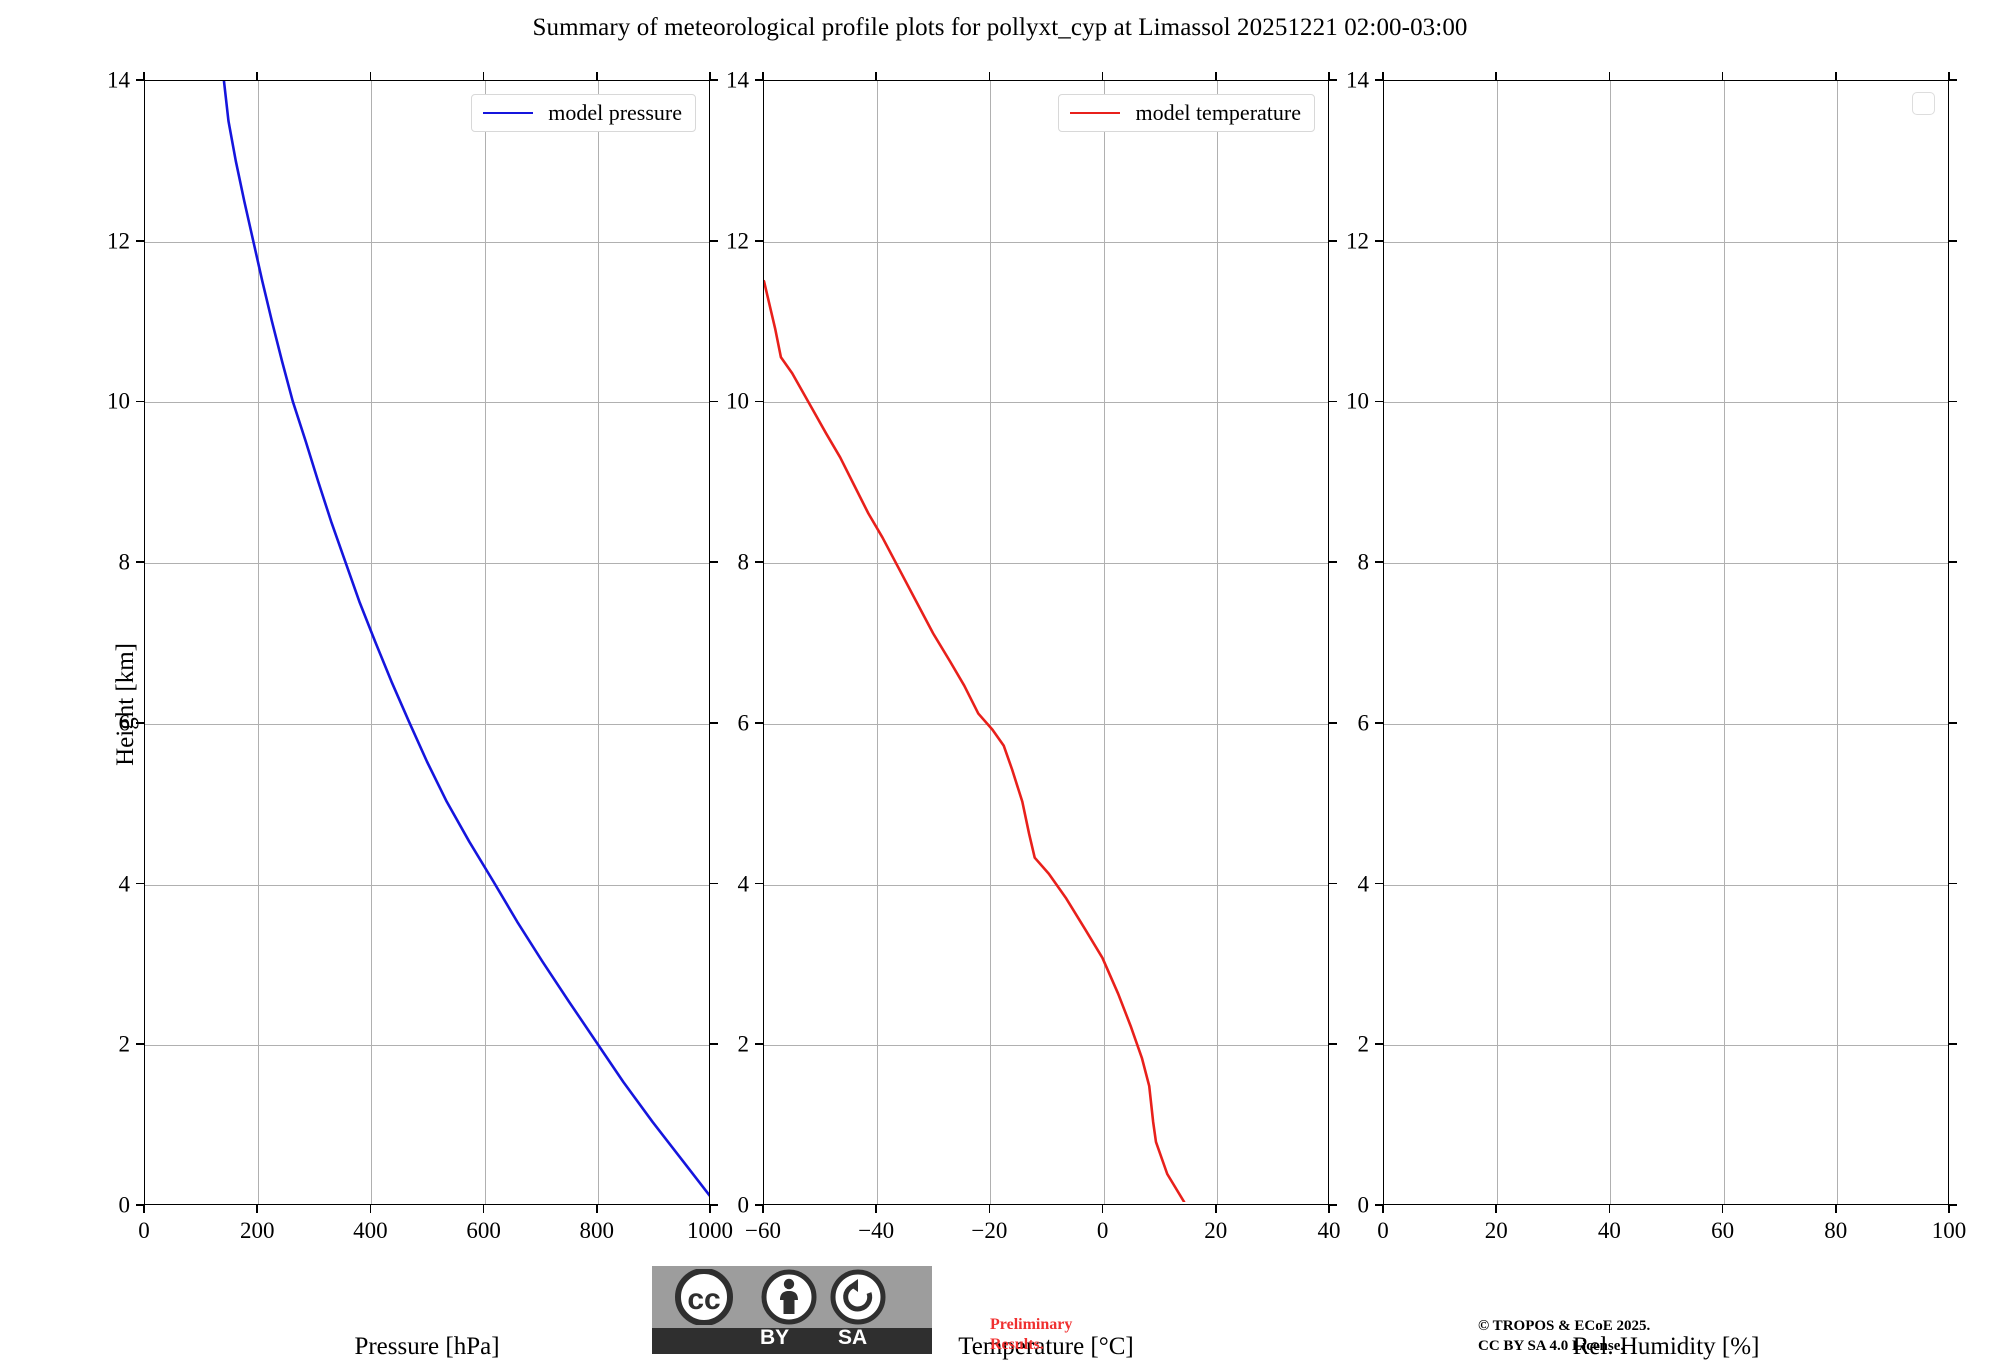  What do you see at coordinates (1329, 1230) in the screenshot?
I see `x-axis-tick-label: 40` at bounding box center [1329, 1230].